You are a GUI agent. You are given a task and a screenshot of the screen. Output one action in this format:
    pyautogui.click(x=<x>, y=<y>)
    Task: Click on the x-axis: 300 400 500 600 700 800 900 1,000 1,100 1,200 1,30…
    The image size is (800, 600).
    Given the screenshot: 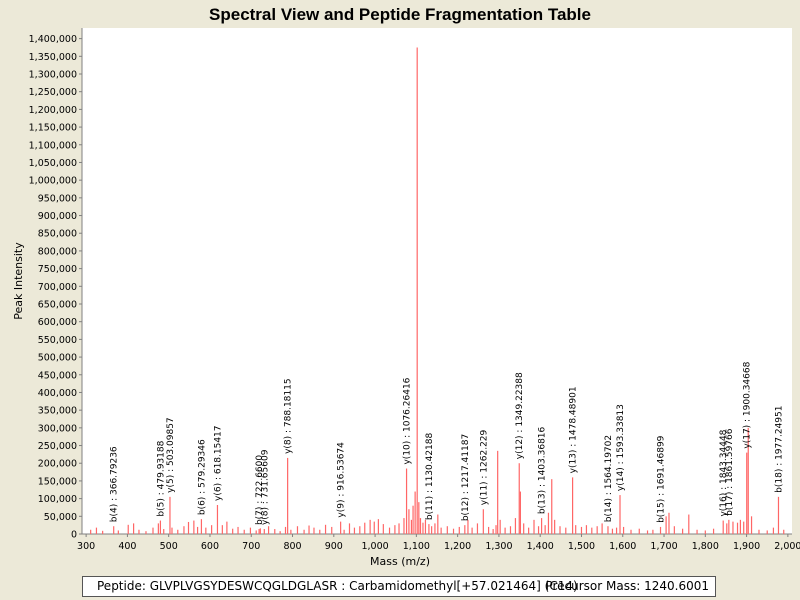 What is the action you would take?
    pyautogui.click(x=438, y=542)
    